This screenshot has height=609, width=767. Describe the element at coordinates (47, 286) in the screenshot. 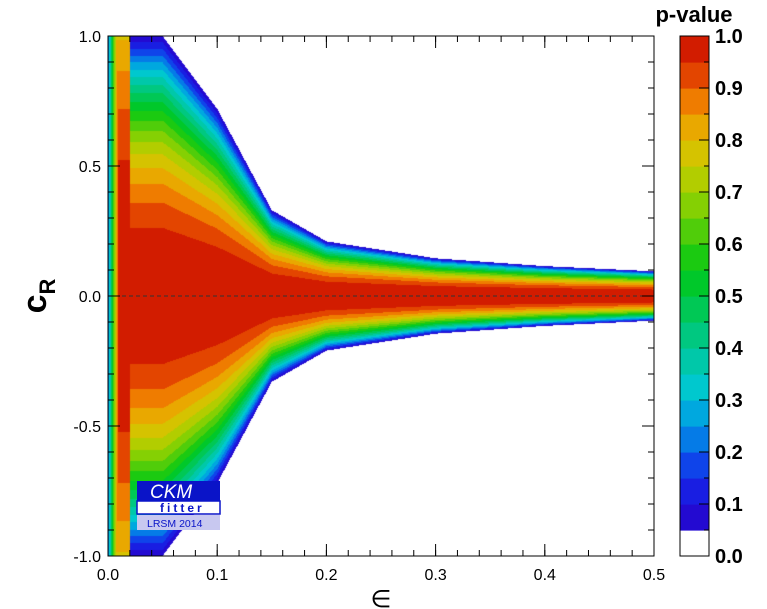

I see `y-axis-label-subscript: R` at that location.